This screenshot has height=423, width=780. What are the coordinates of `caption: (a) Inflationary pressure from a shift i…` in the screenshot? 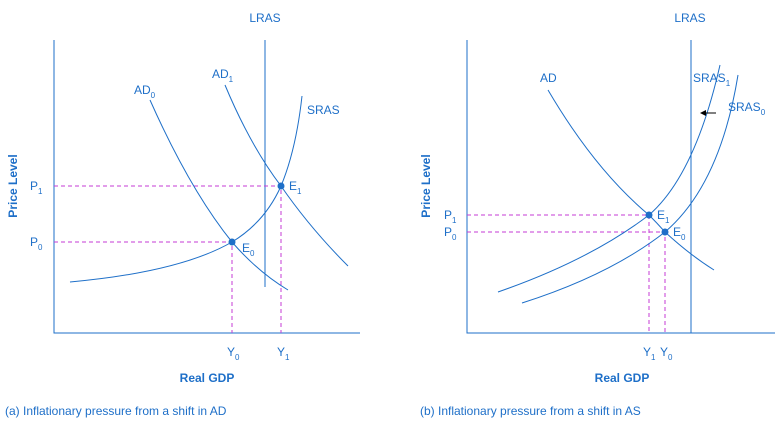 It's located at (116, 411).